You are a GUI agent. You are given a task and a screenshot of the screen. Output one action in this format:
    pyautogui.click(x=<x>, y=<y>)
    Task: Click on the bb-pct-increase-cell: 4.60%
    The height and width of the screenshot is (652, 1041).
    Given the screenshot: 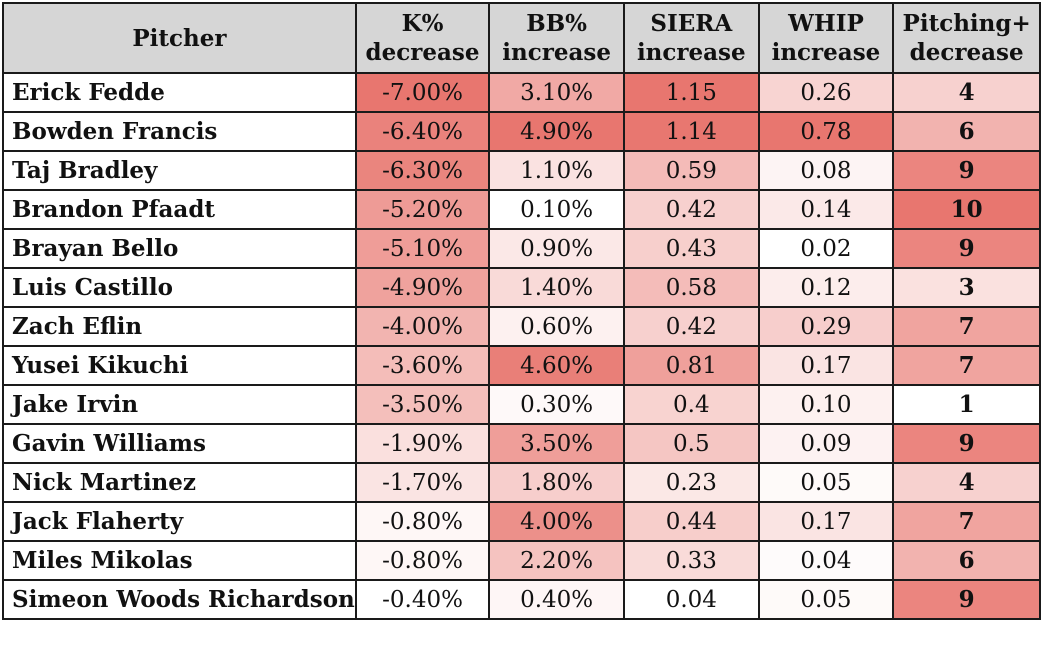 What is the action you would take?
    pyautogui.click(x=556, y=365)
    